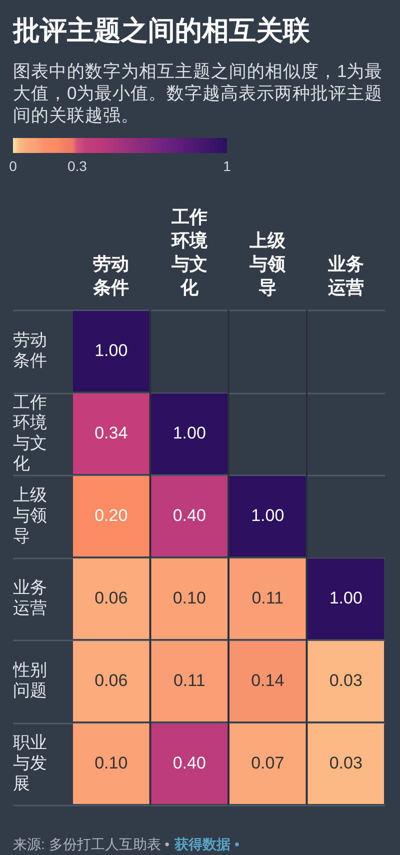 The image size is (400, 855). What do you see at coordinates (111, 276) in the screenshot?
I see `x-tick-label: 劳动条件` at bounding box center [111, 276].